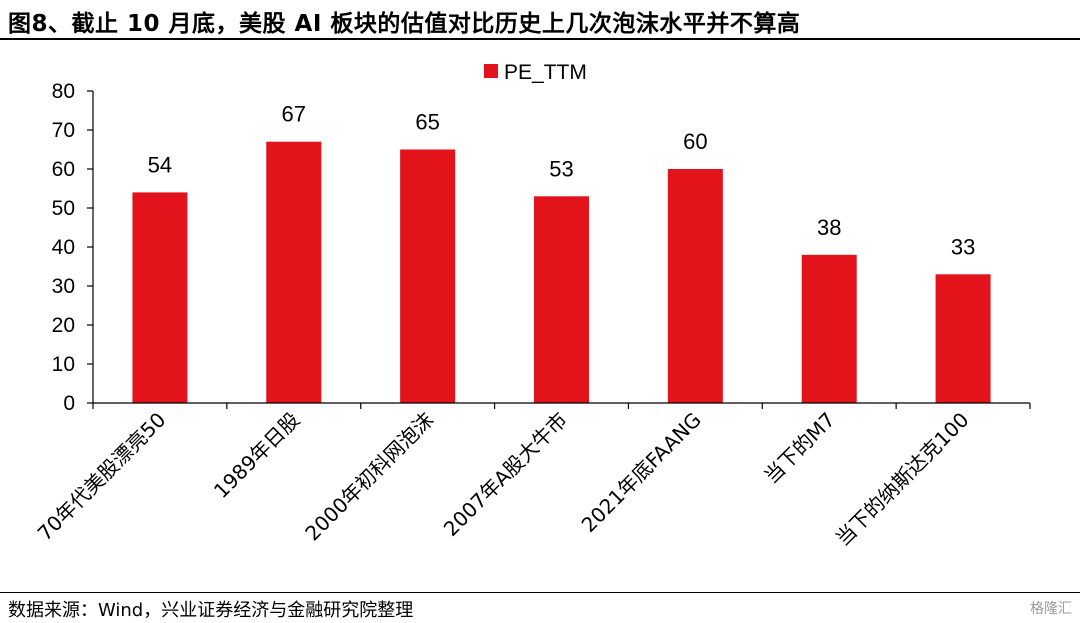  What do you see at coordinates (963, 246) in the screenshot?
I see `data-label: 33` at bounding box center [963, 246].